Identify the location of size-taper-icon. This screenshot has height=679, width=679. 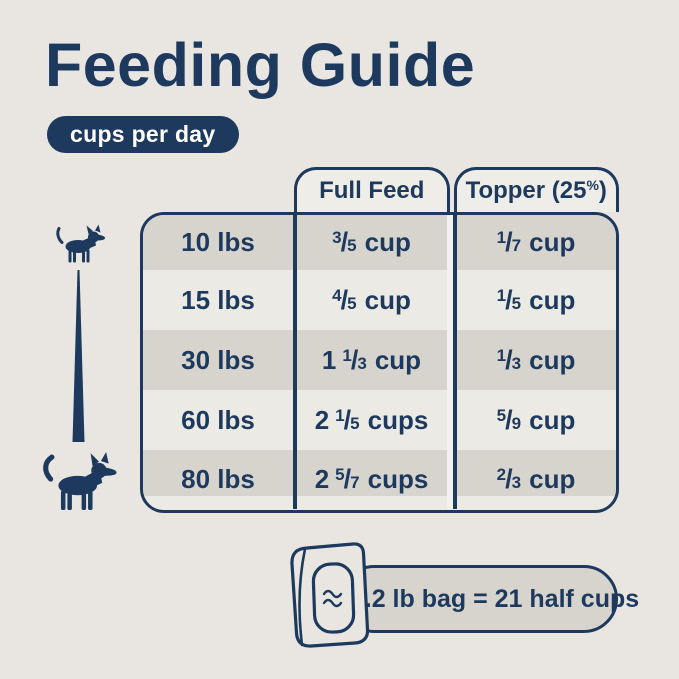
(78, 356).